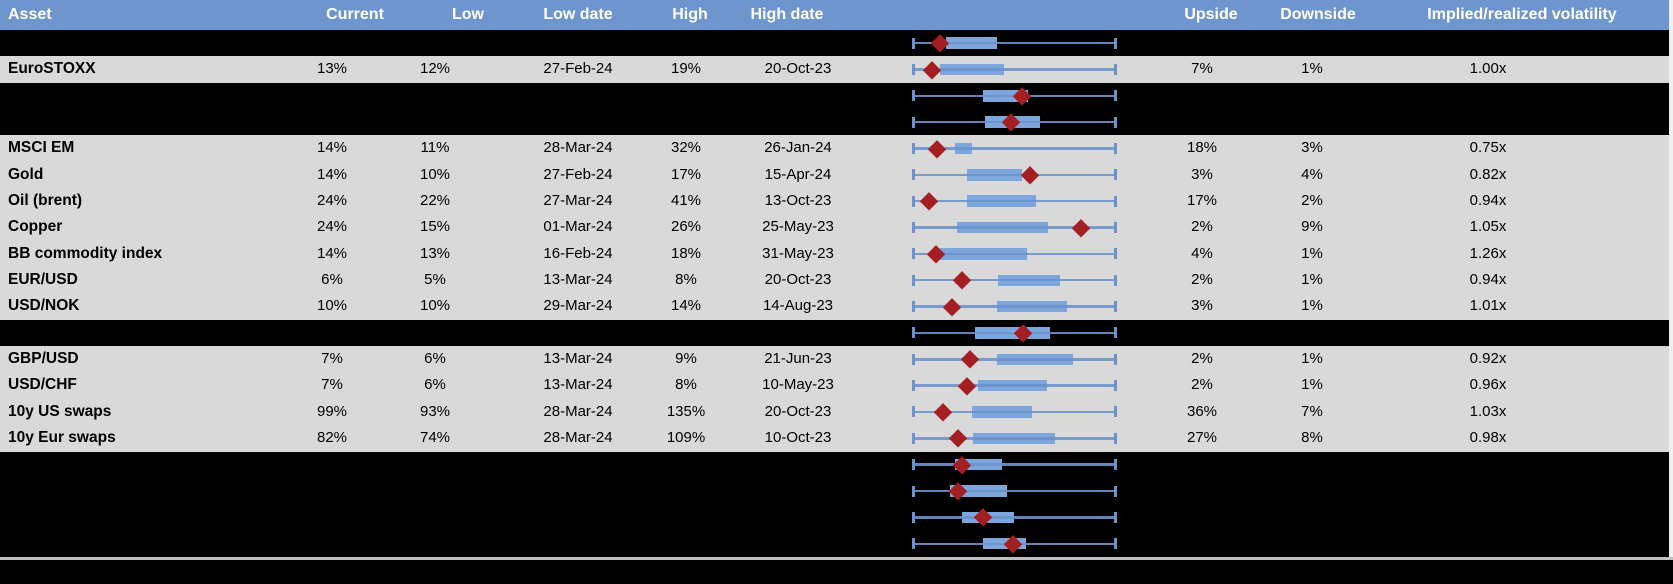 This screenshot has width=1673, height=584. What do you see at coordinates (332, 306) in the screenshot?
I see `current-value: 10%` at bounding box center [332, 306].